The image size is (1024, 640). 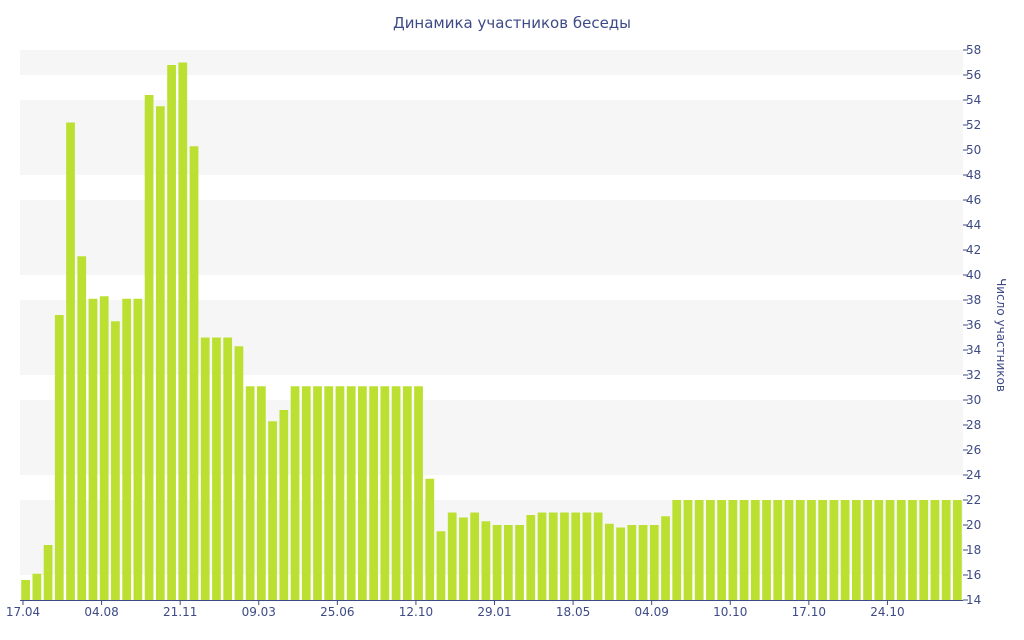 I want to click on y-tick-label: 30, so click(x=973, y=400).